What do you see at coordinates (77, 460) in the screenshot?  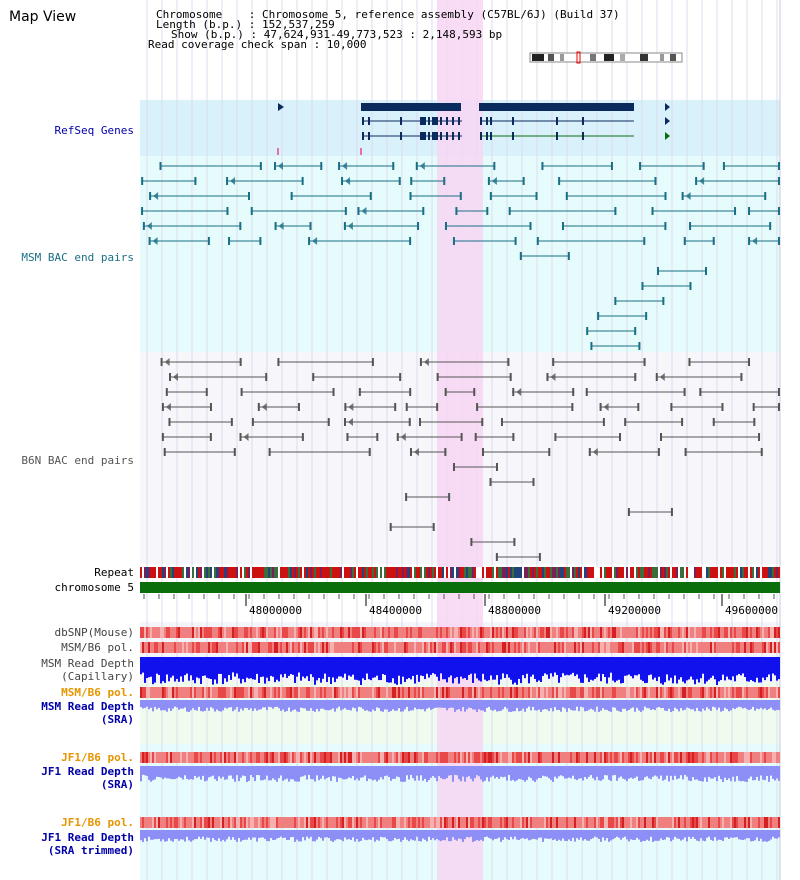 I see `b6n-bac-label: B6N BAC end pairs` at bounding box center [77, 460].